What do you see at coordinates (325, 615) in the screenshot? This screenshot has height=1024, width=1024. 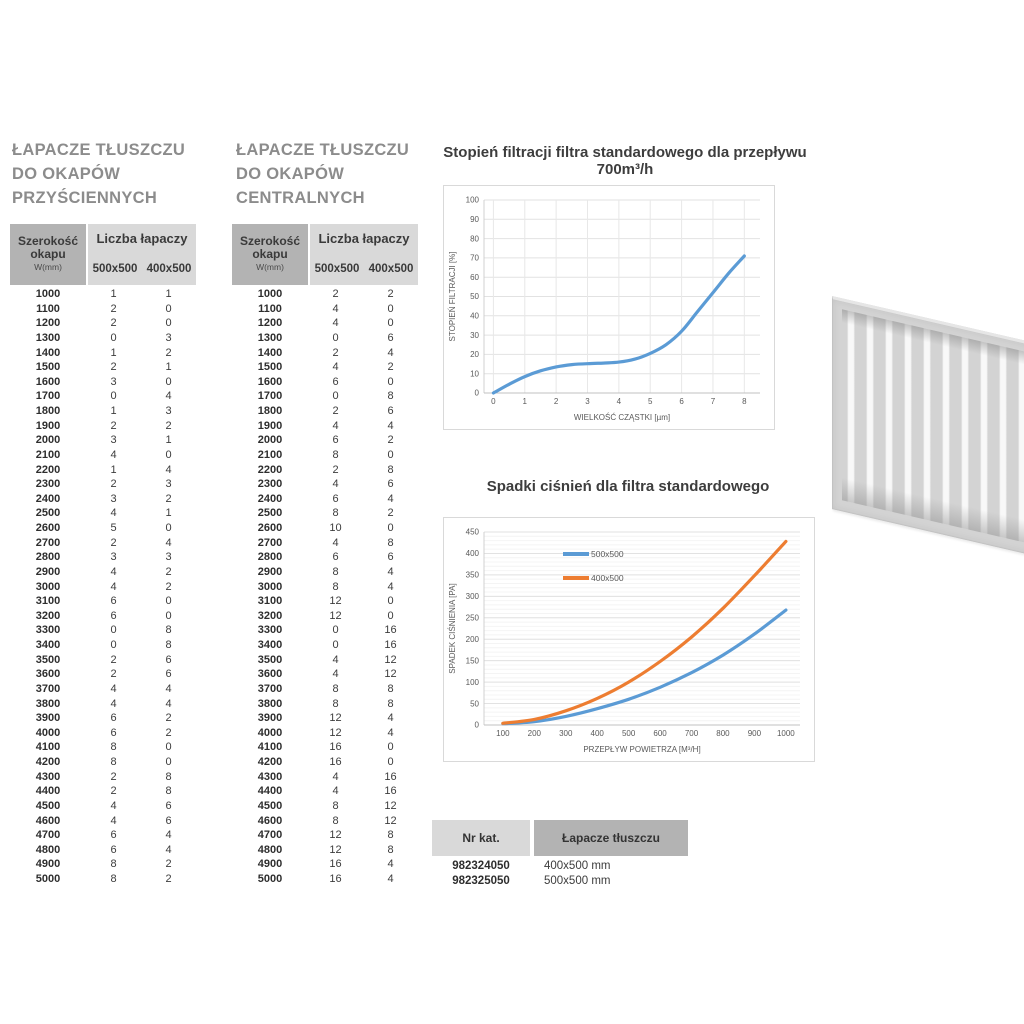 I see `table-row: 3200 12 0` at bounding box center [325, 615].